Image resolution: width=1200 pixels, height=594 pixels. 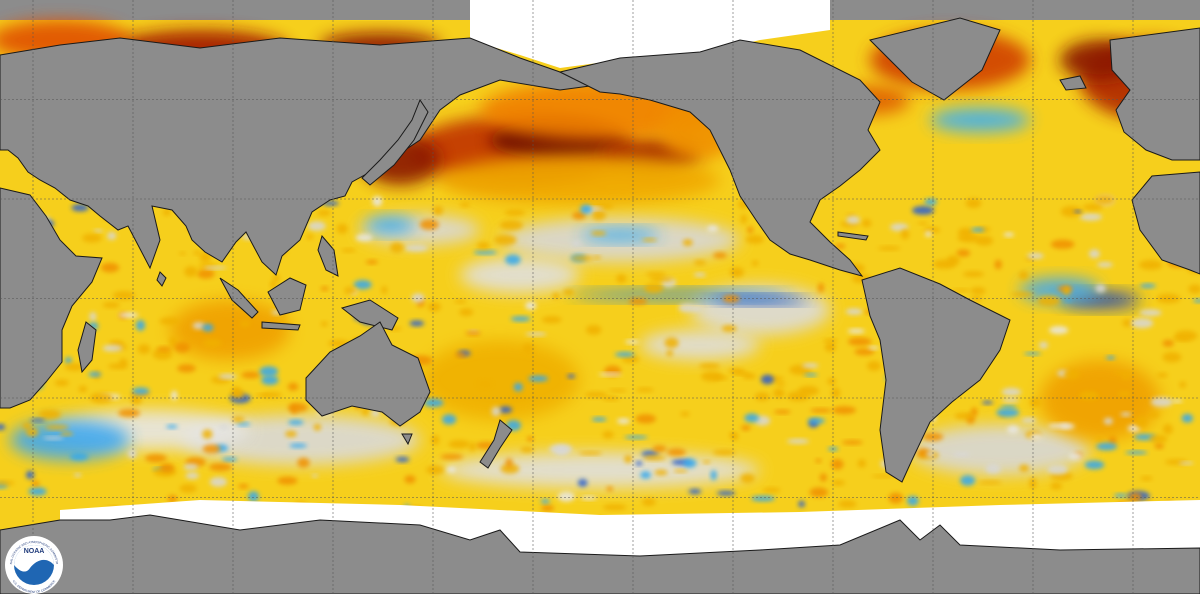 I want to click on iceland, so click(x=1073, y=83).